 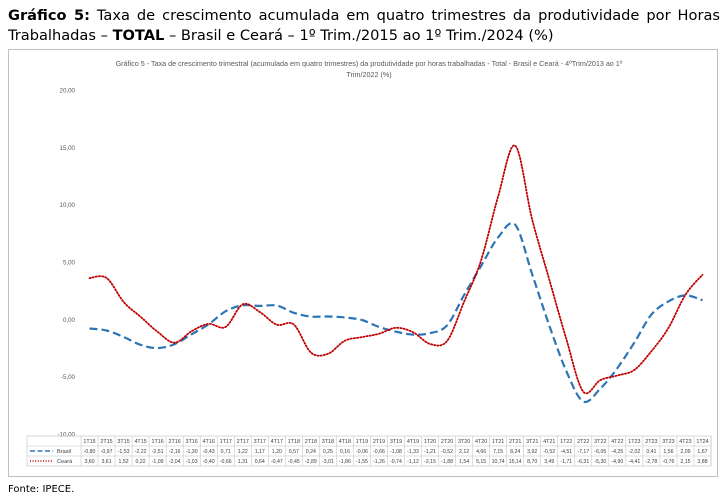 What do you see at coordinates (668, 442) in the screenshot?
I see `x-tick-label: 3T23` at bounding box center [668, 442].